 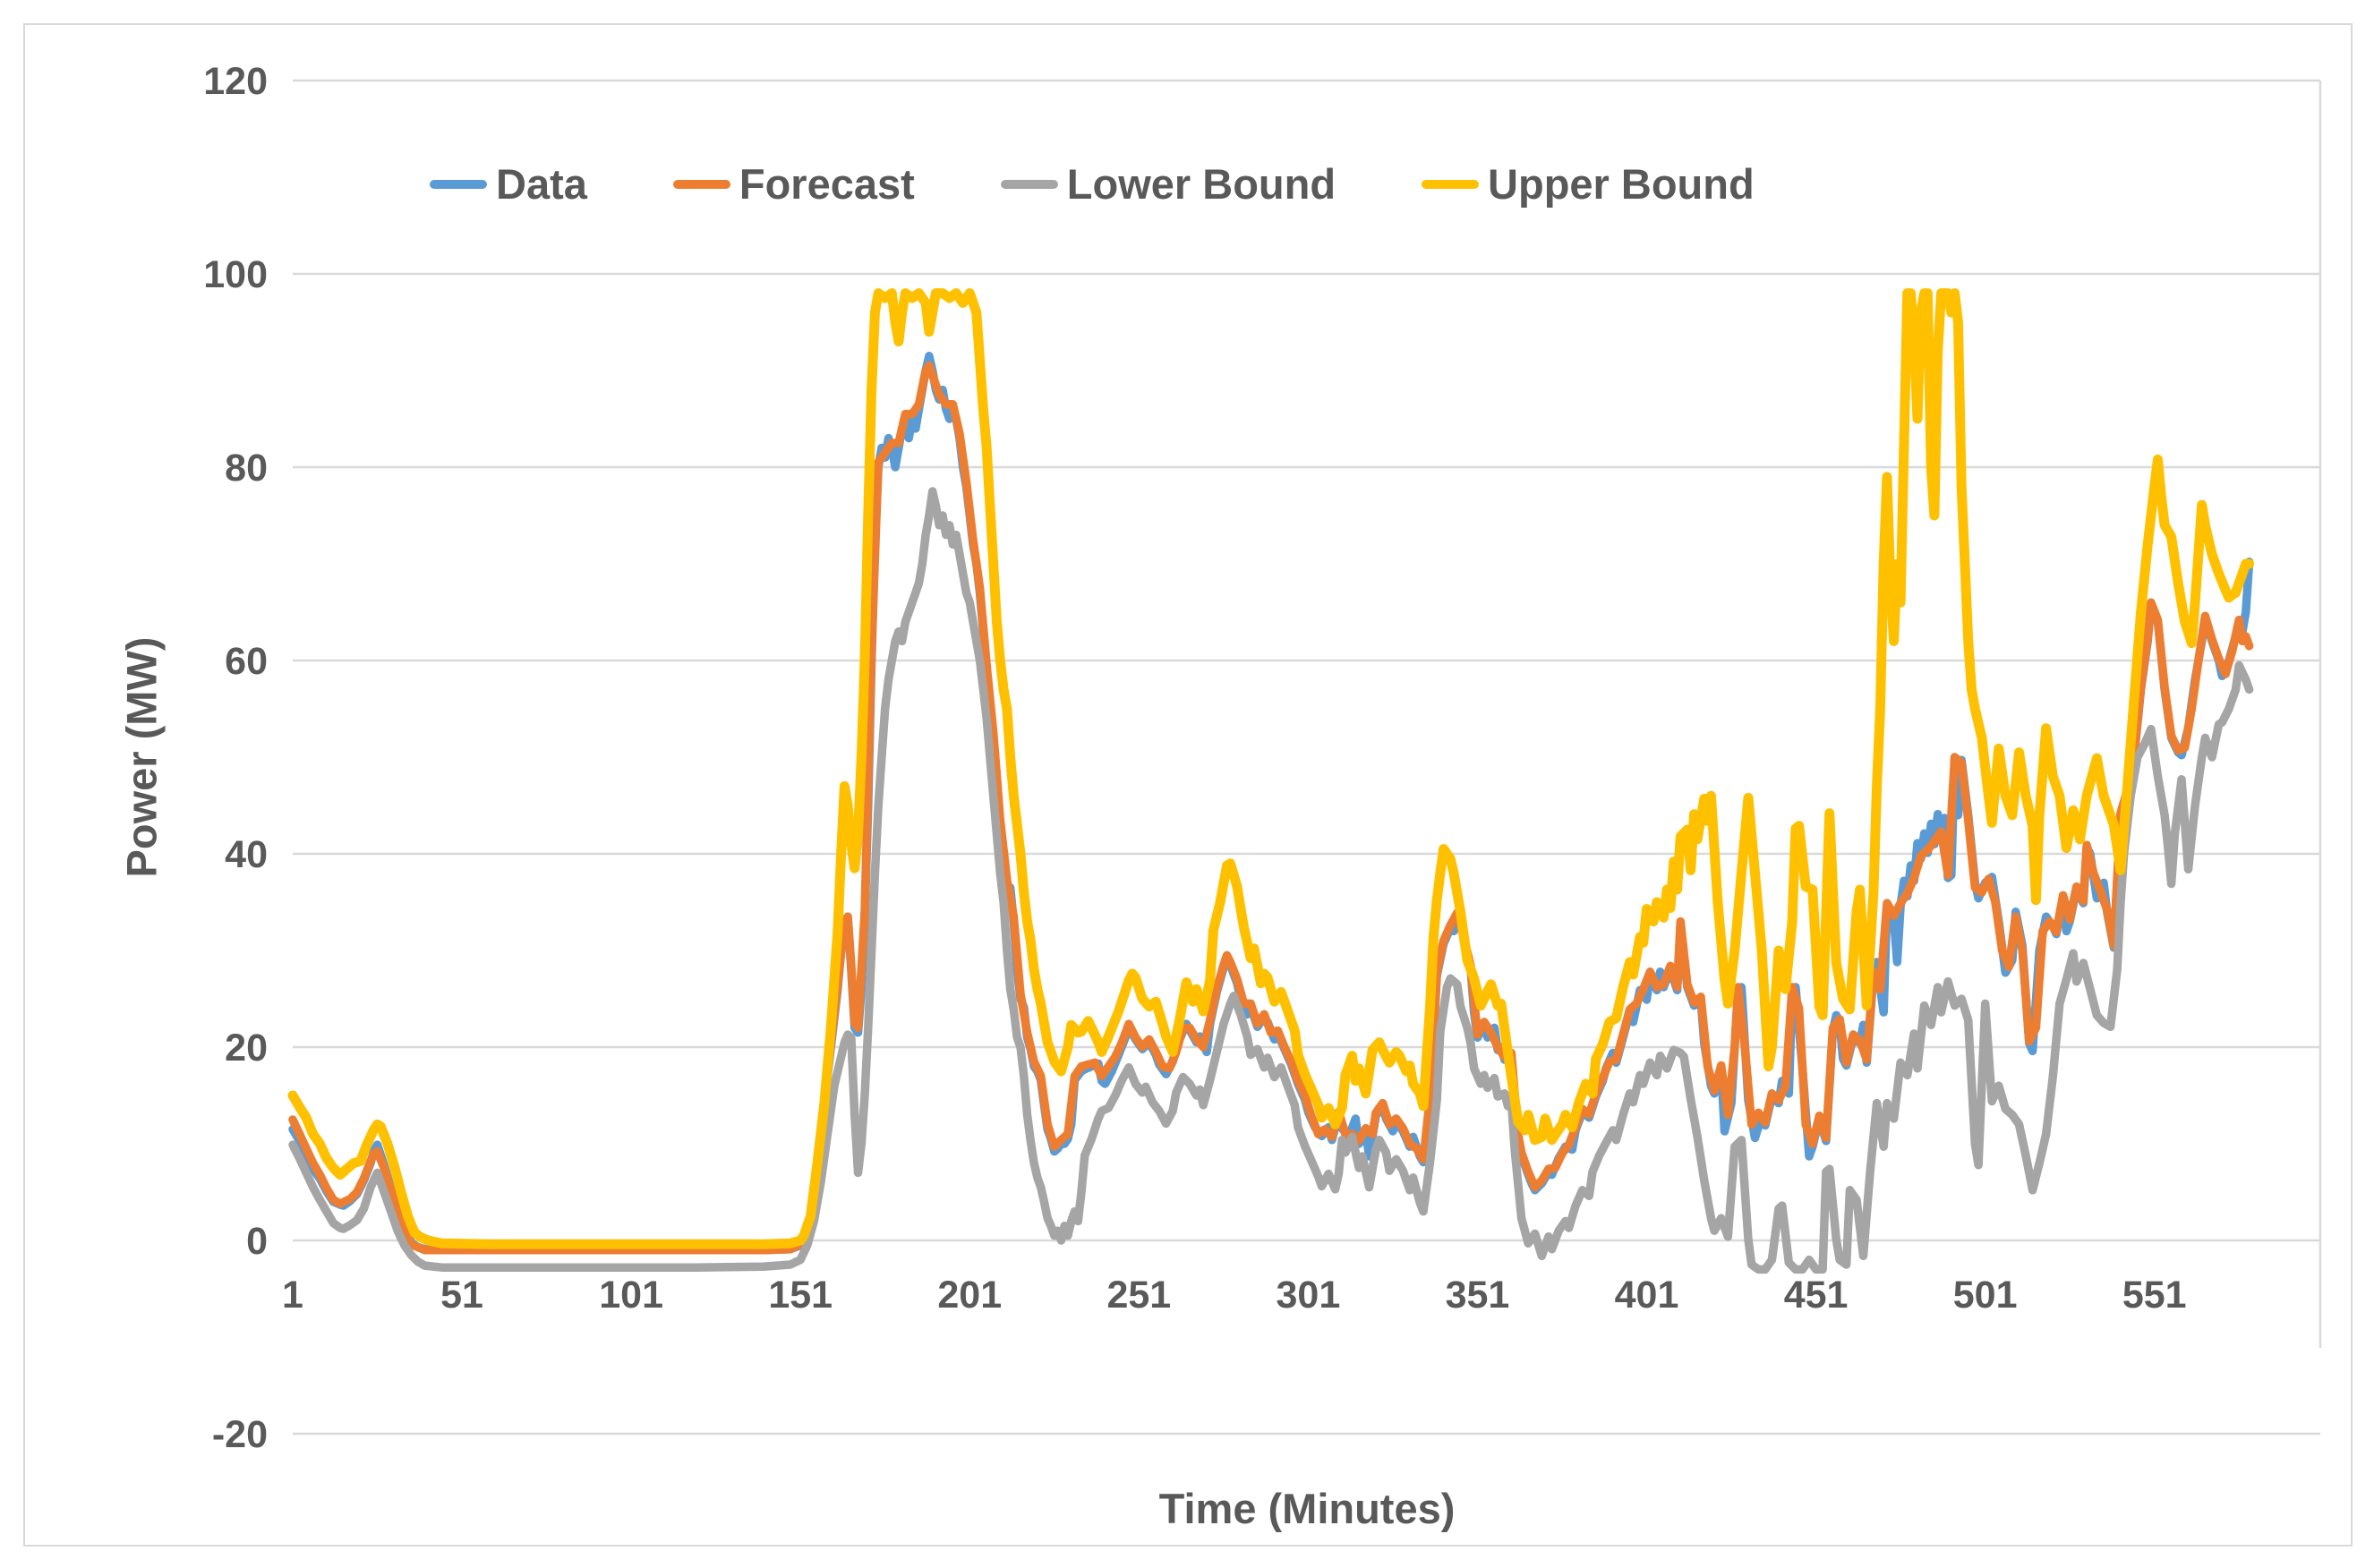 What do you see at coordinates (246, 468) in the screenshot?
I see `y-tick-label: 80` at bounding box center [246, 468].